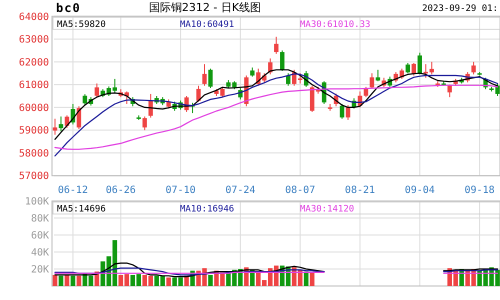  What do you see at coordinates (207, 25) in the screenshot?
I see `text: MA10:60491` at bounding box center [207, 25].